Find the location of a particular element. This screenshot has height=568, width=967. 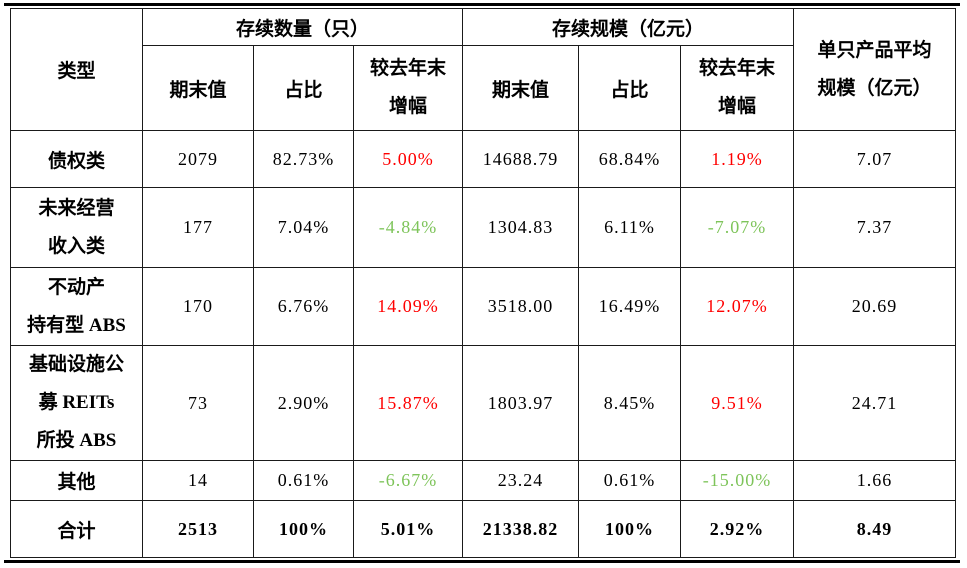

cell-count-growth: -4.84% is located at coordinates (408, 227).